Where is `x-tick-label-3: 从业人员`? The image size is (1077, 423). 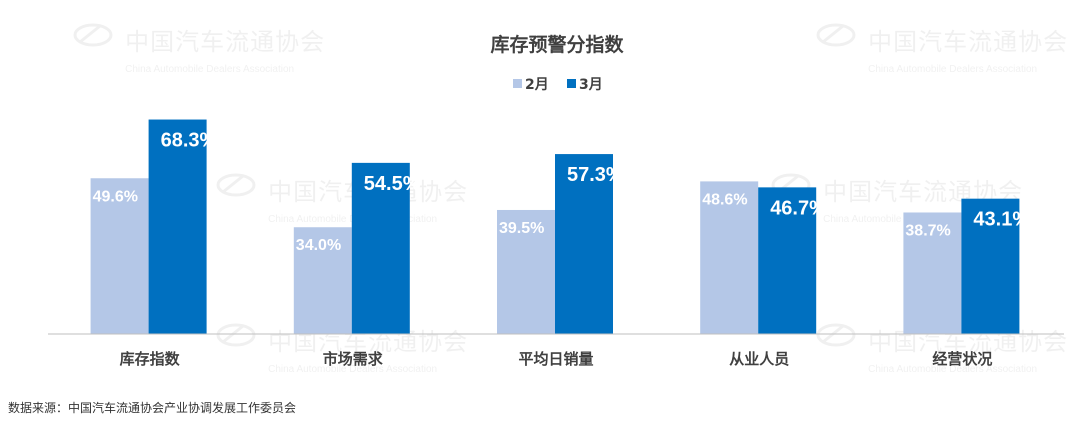 x-tick-label-3: 从业人员 is located at coordinates (759, 359).